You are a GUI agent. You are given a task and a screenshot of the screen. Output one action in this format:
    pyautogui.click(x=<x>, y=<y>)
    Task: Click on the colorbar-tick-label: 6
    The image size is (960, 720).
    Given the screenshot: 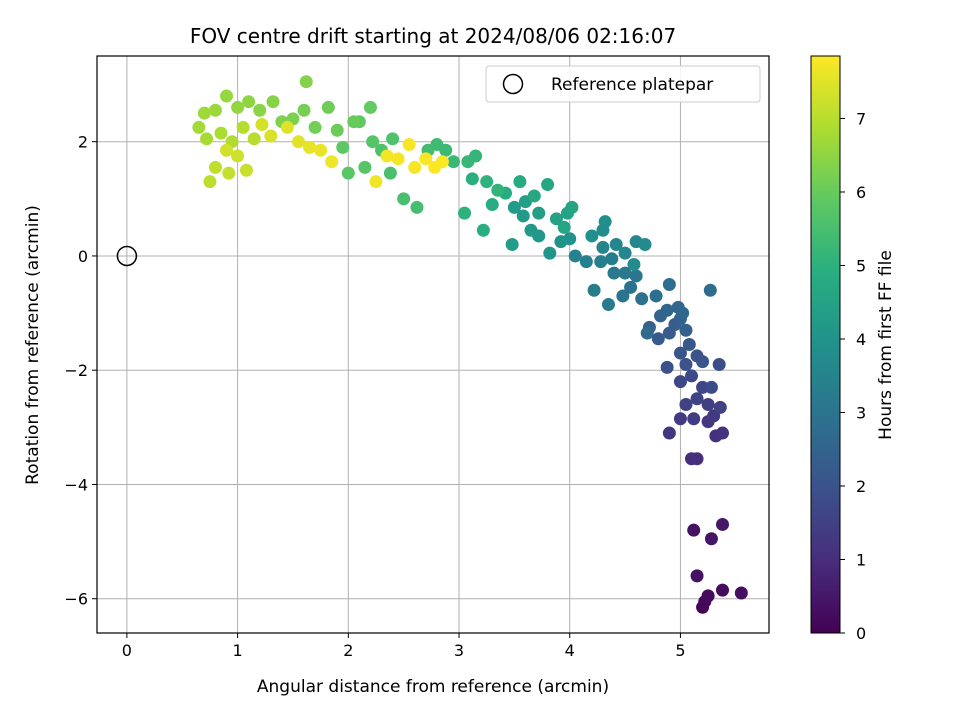 What is the action you would take?
    pyautogui.click(x=861, y=192)
    